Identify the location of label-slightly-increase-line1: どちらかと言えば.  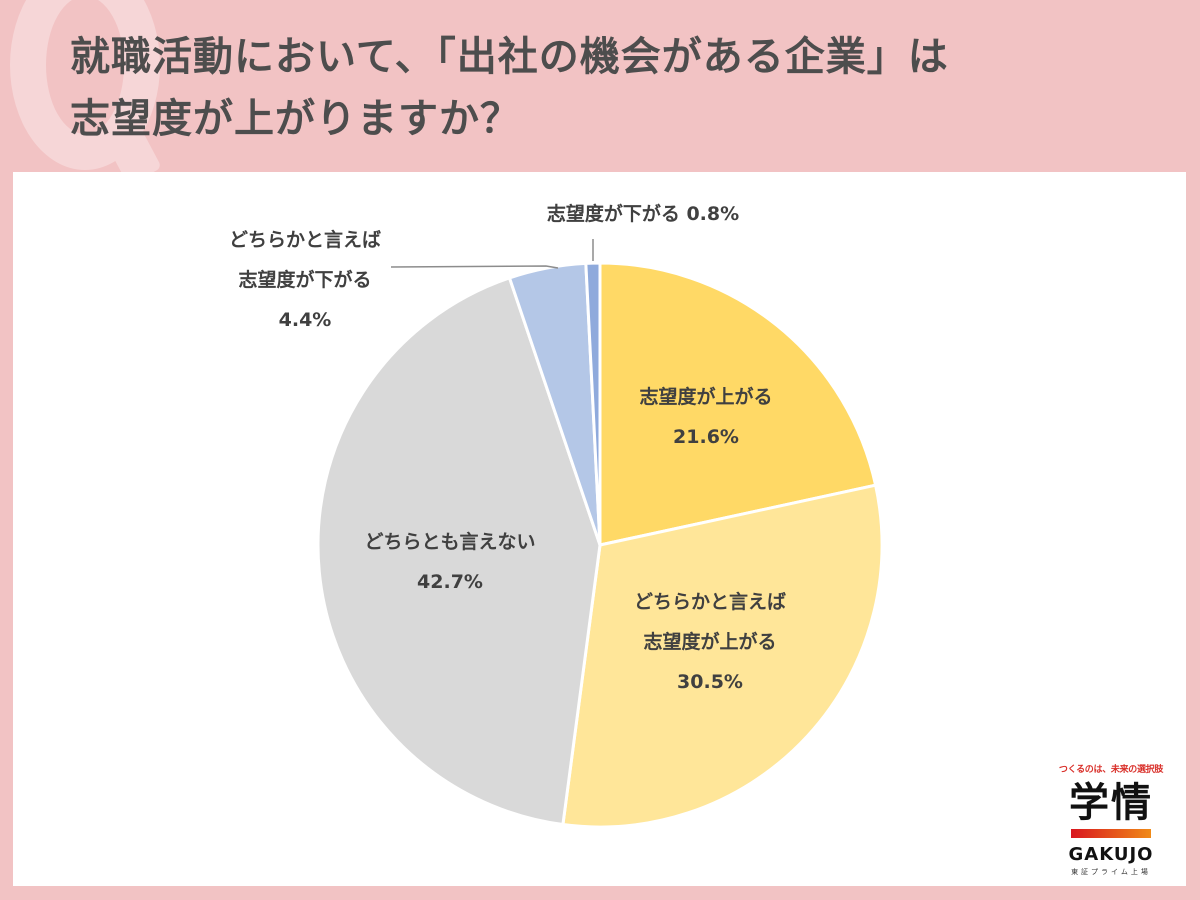
(710, 602).